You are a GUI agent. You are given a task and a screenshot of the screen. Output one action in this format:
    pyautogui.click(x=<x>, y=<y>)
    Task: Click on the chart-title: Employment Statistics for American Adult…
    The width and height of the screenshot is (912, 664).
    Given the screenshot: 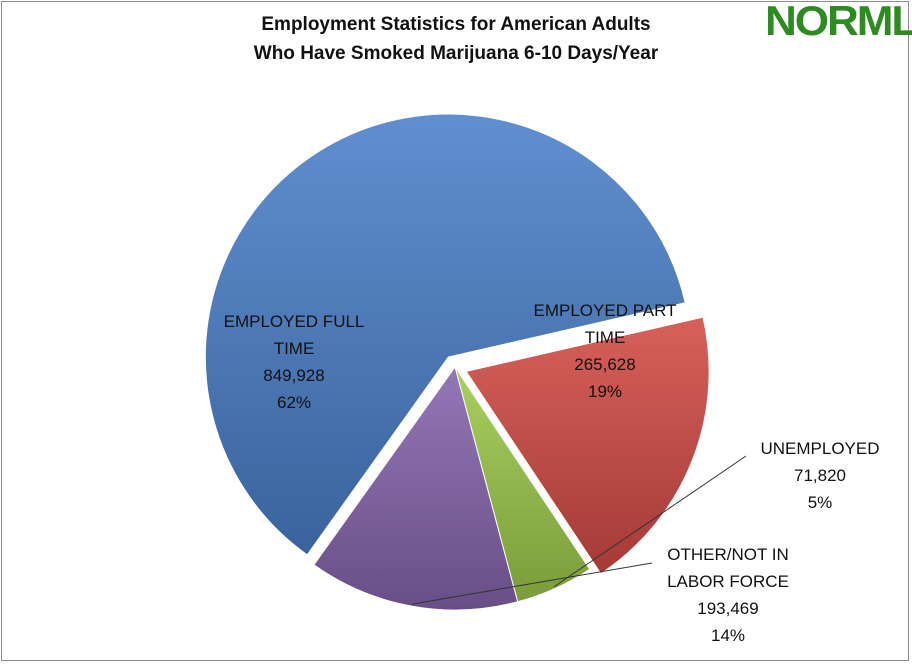 What is the action you would take?
    pyautogui.click(x=456, y=39)
    